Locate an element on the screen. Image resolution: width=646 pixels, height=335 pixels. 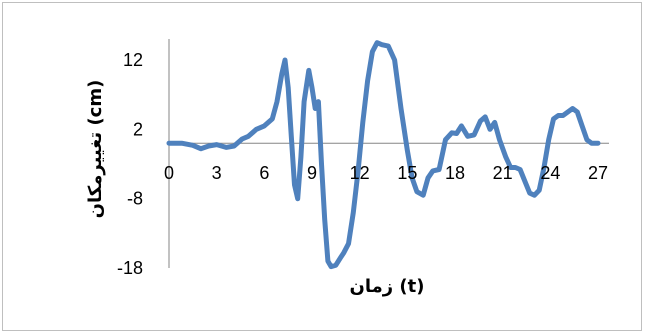
y-tick-label: -8 is located at coordinates (135, 199).